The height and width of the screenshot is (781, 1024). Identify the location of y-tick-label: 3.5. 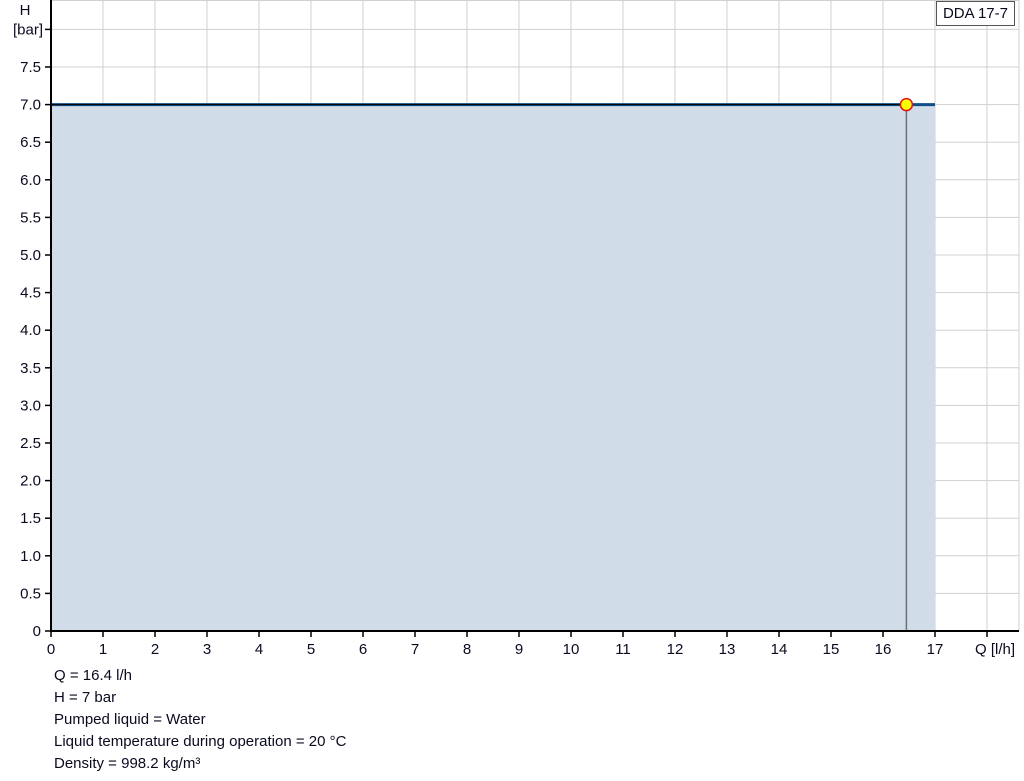
(30, 368).